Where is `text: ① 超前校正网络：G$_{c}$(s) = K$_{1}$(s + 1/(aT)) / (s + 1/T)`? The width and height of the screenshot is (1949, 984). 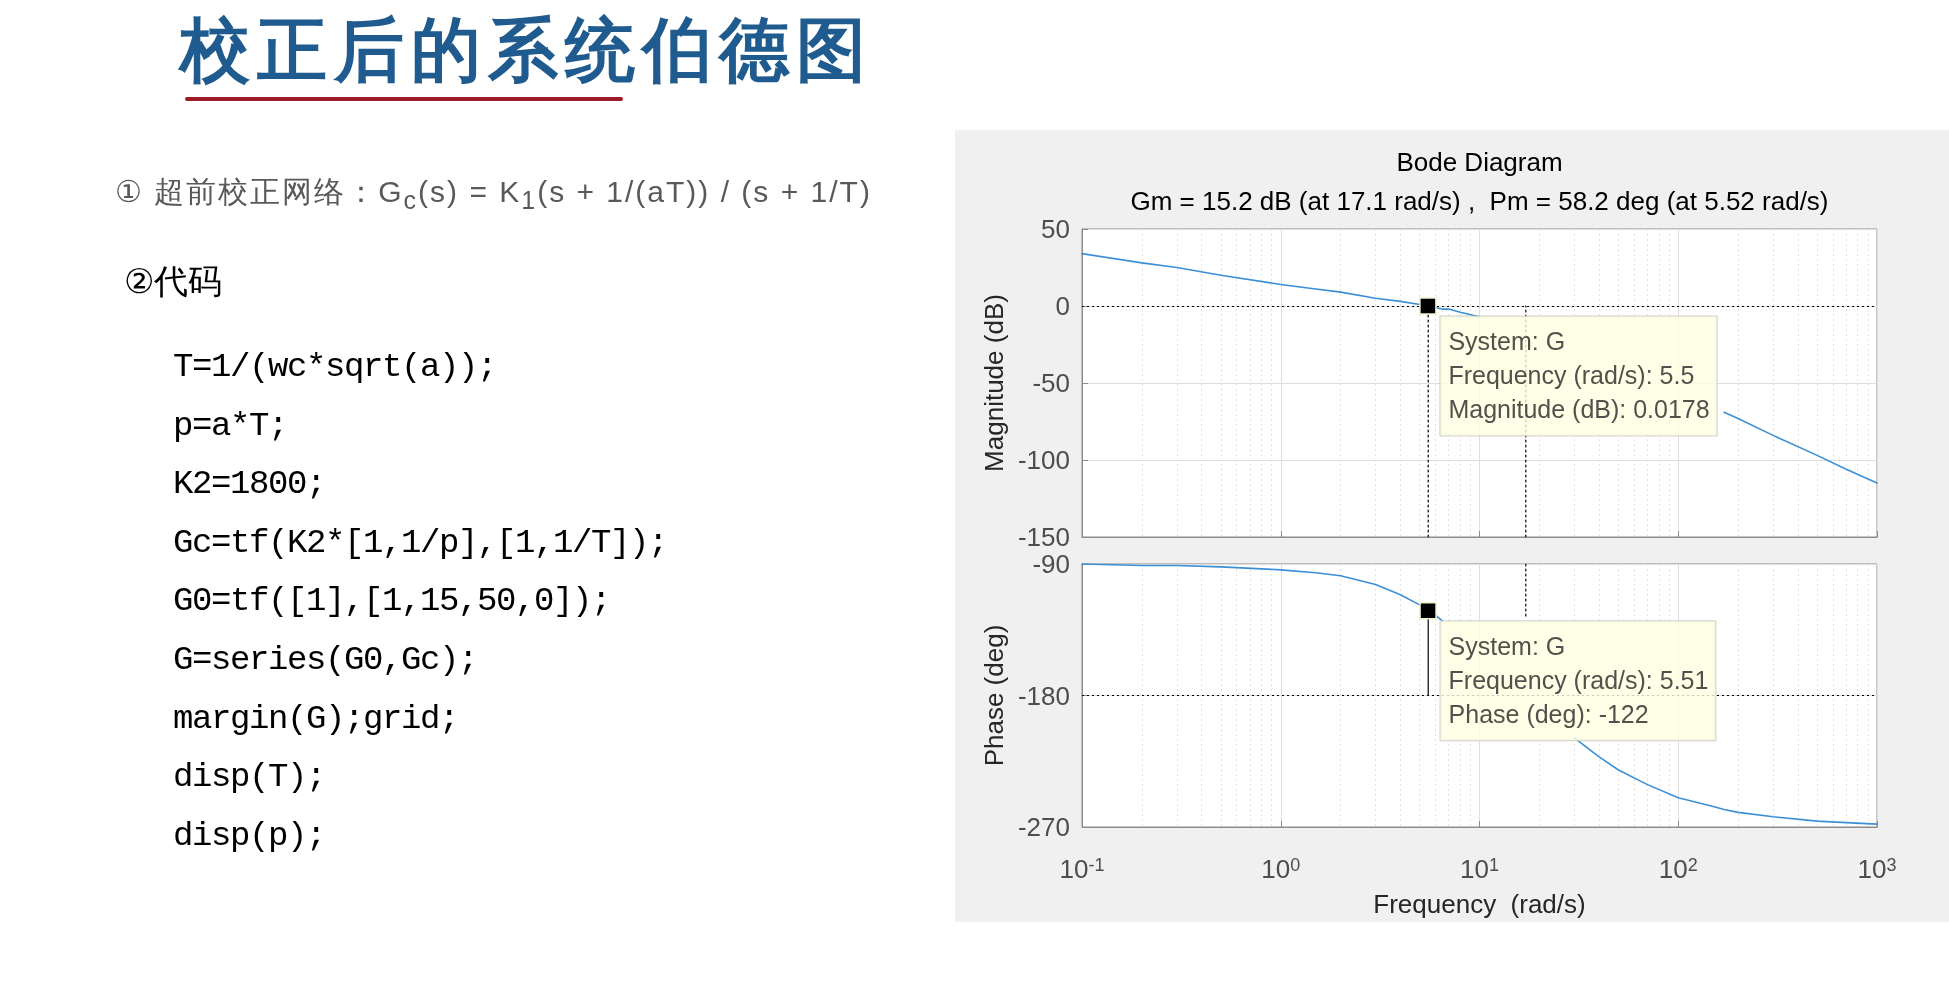 text: ① 超前校正网络：G$_{c}$(s) = K$_{1}$(s + 1/(aT)) / (s + 1/T) is located at coordinates (493, 195).